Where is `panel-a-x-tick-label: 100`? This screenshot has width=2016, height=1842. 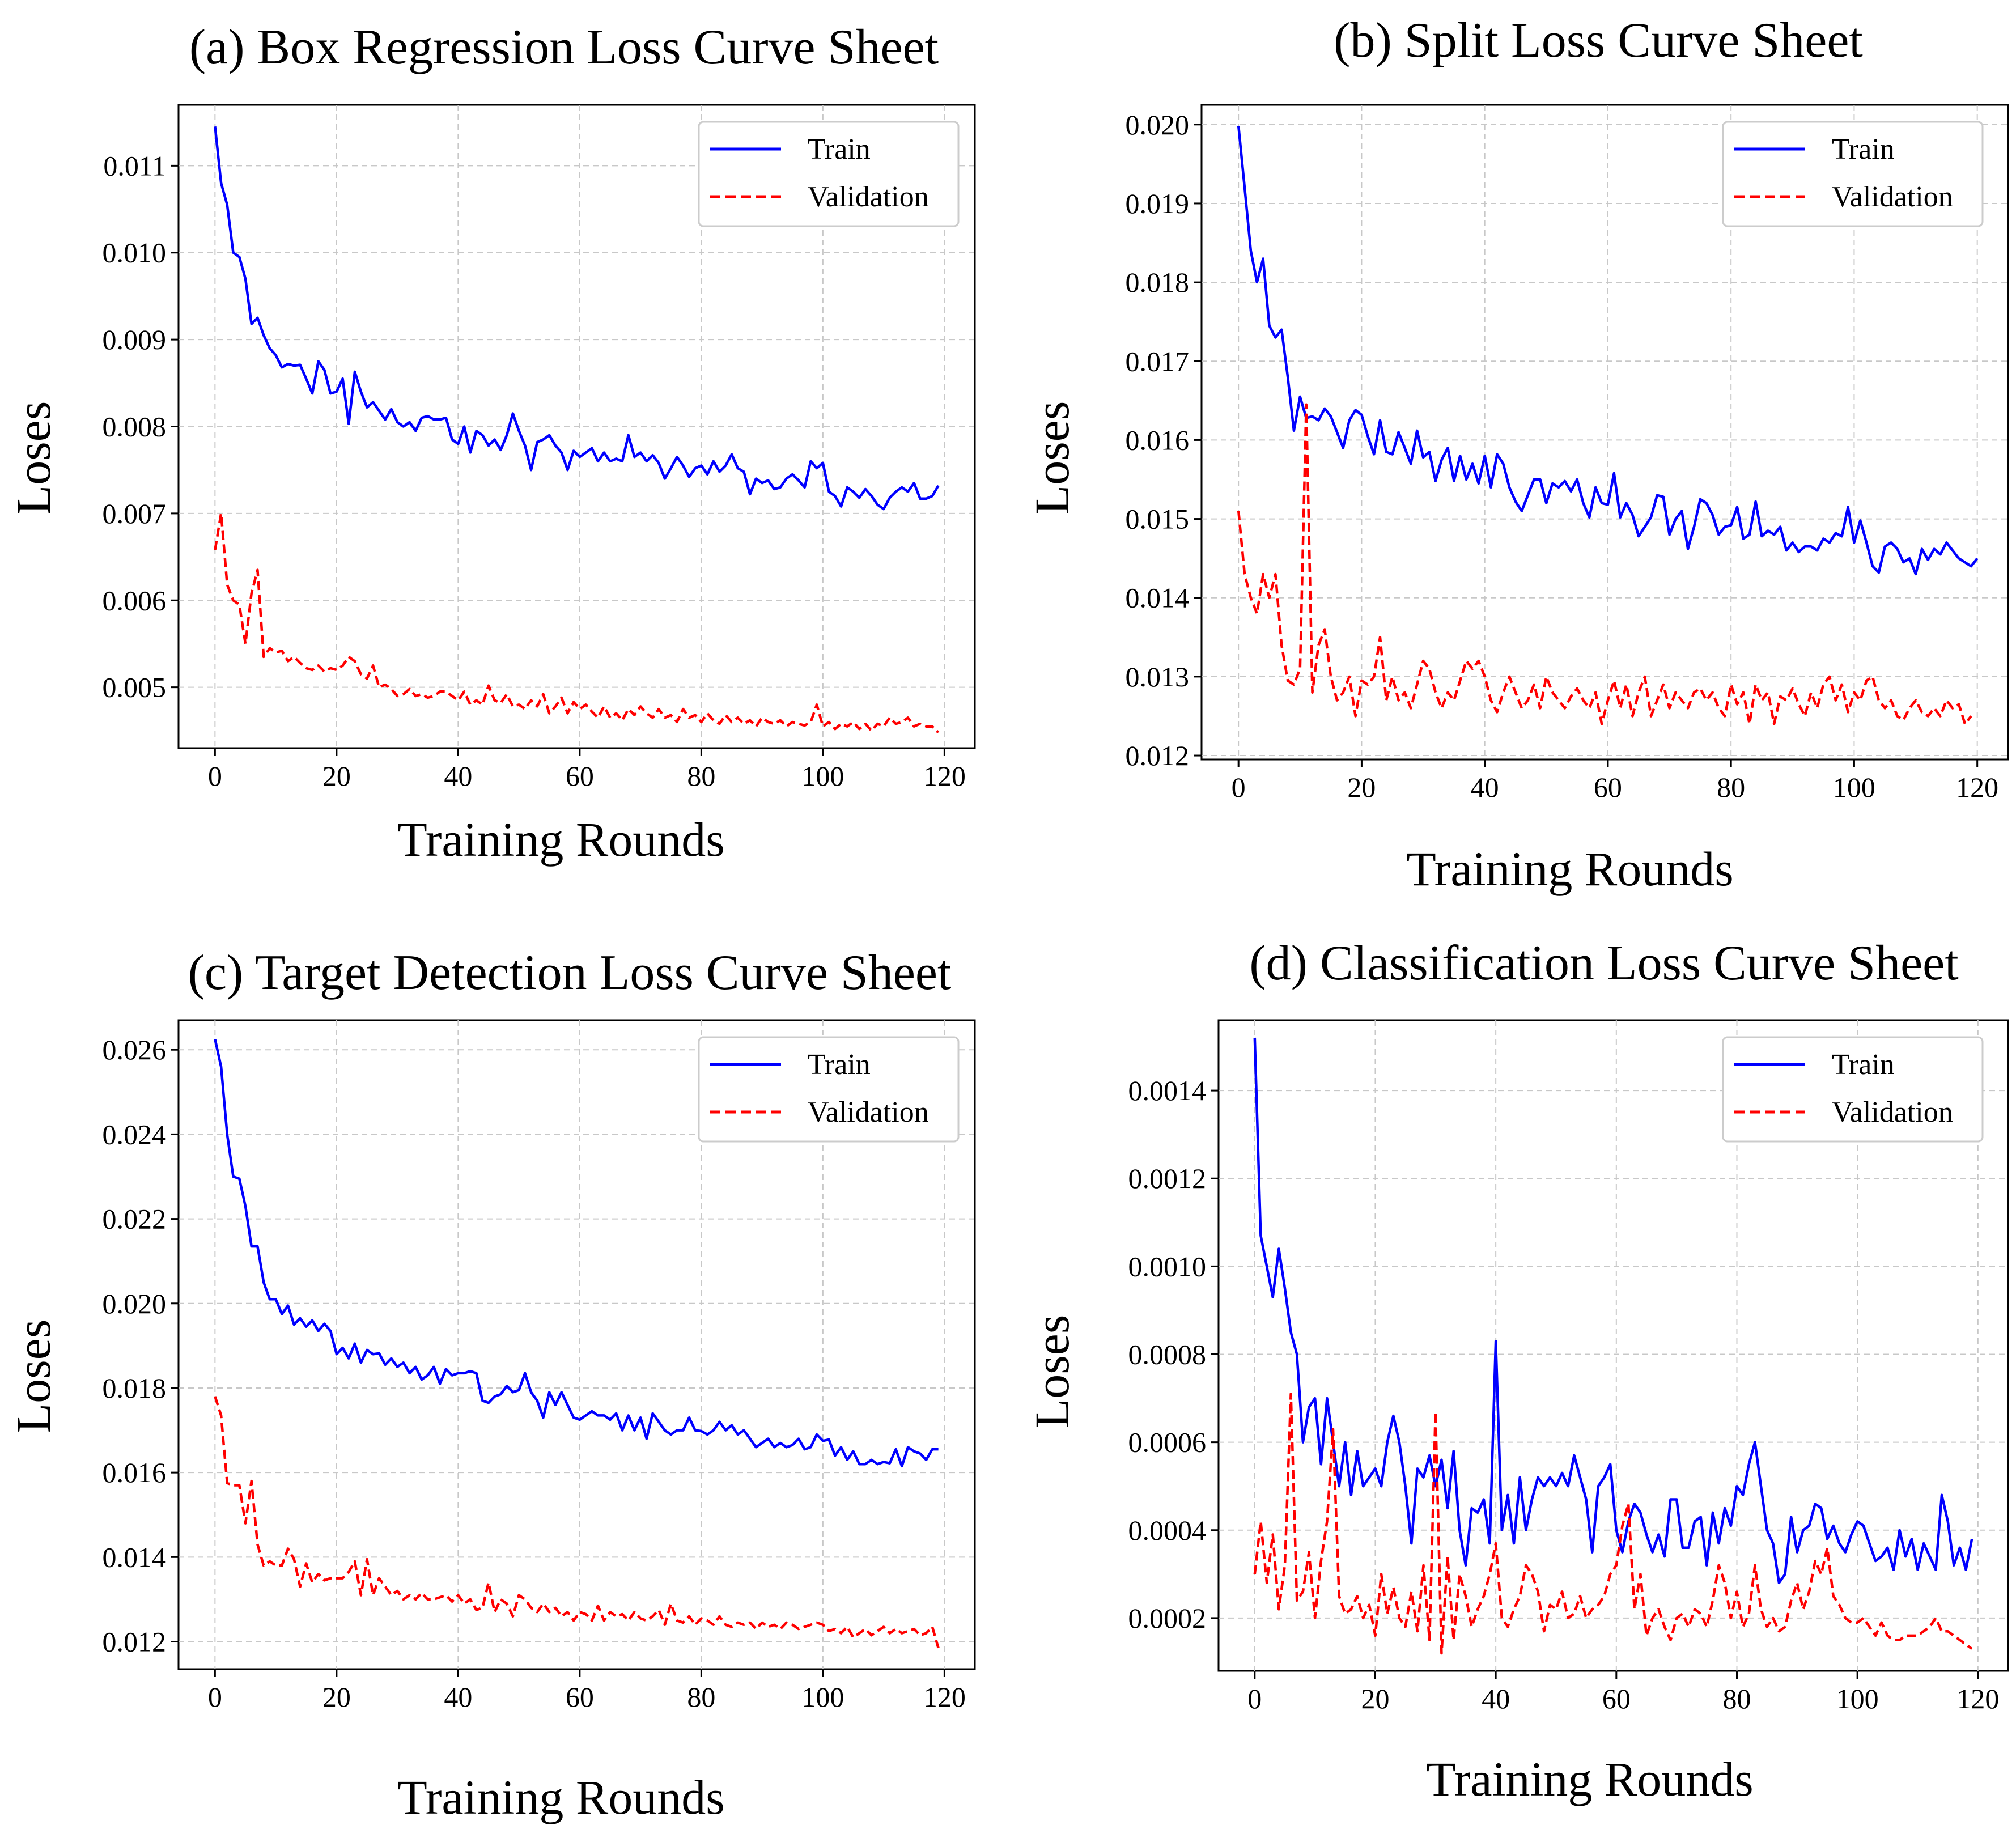 panel-a-x-tick-label: 100 is located at coordinates (822, 776).